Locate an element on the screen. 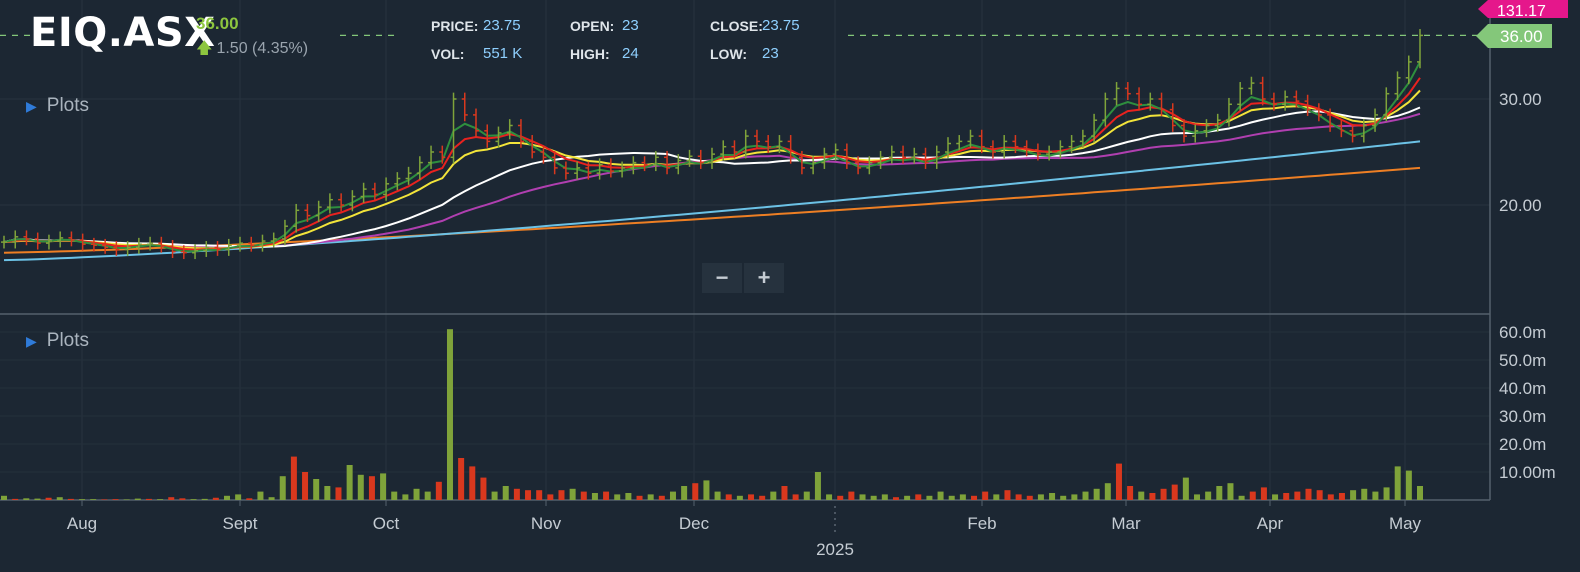 The width and height of the screenshot is (1580, 572). y-tick-price-20: 20.00 is located at coordinates (1520, 205).